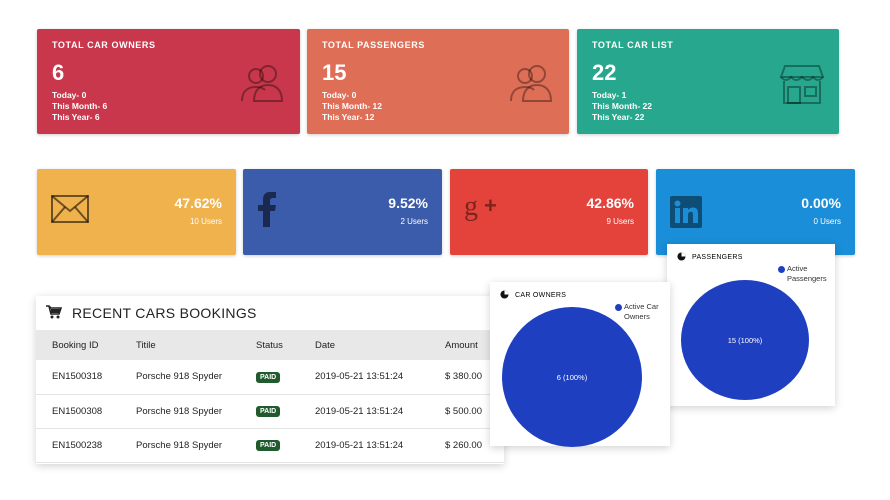 Image resolution: width=890 pixels, height=500 pixels. I want to click on booking-id: EN1500318, so click(78, 377).